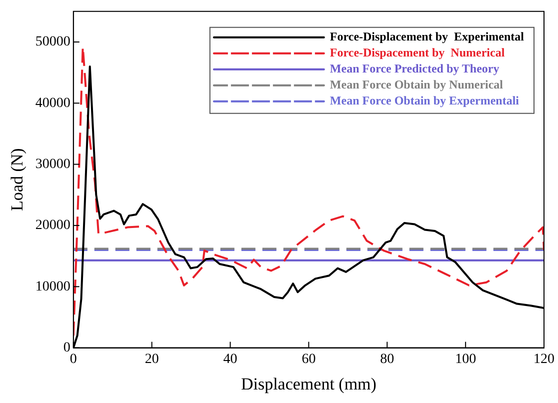 Image resolution: width=558 pixels, height=403 pixels. I want to click on y-tick-label: 30000, so click(52, 164).